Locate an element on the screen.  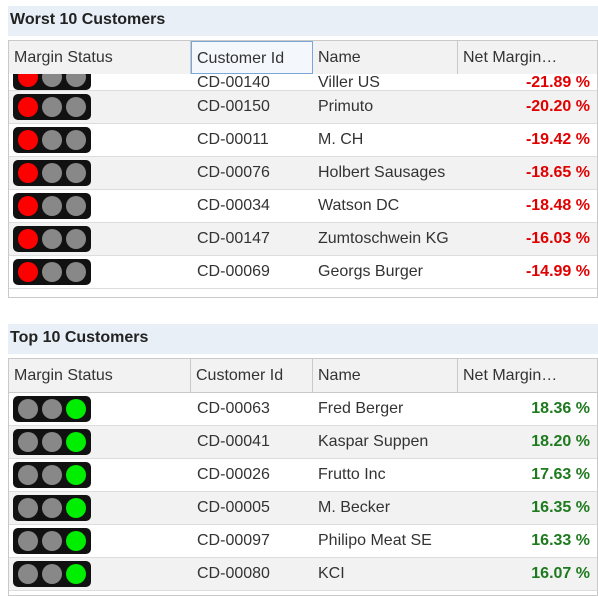
customer-id-cell: CD-00097 is located at coordinates (252, 541).